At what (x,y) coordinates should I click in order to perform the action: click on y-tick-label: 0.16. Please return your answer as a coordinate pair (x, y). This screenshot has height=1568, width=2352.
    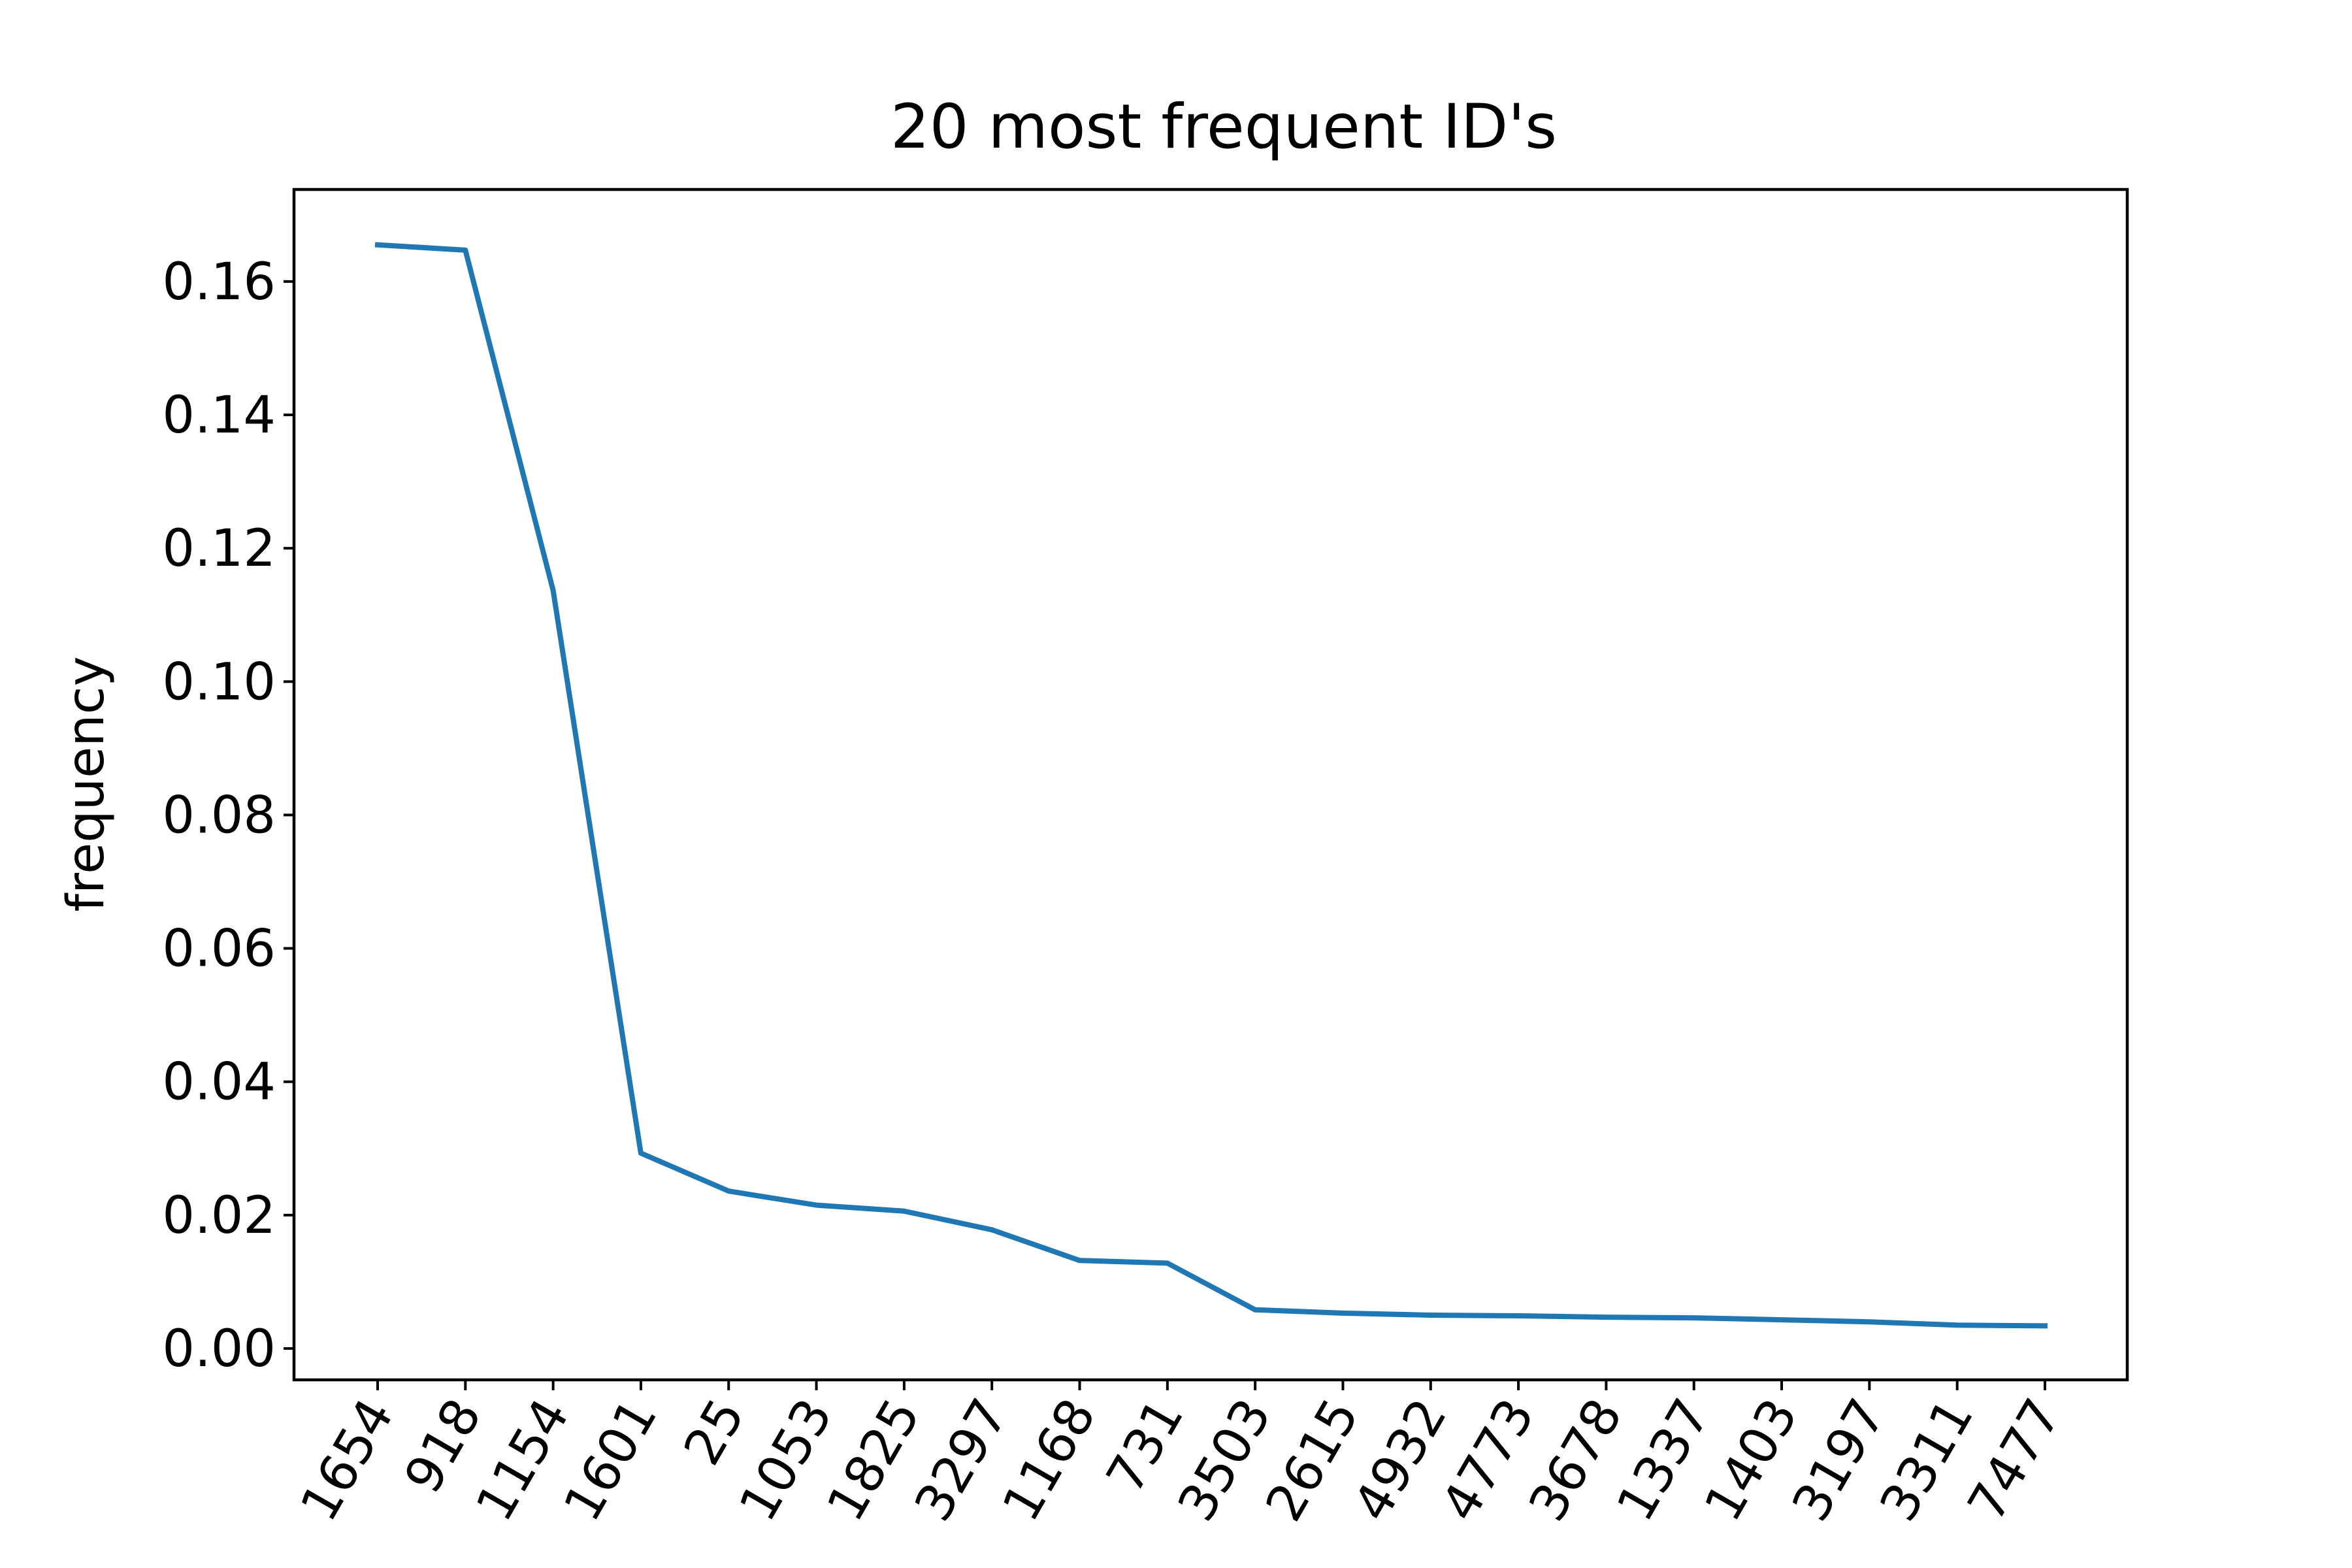
    Looking at the image, I should click on (219, 282).